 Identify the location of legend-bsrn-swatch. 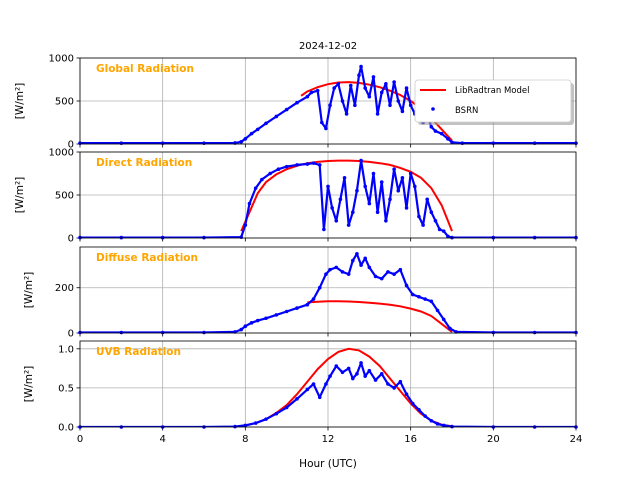
(433, 109).